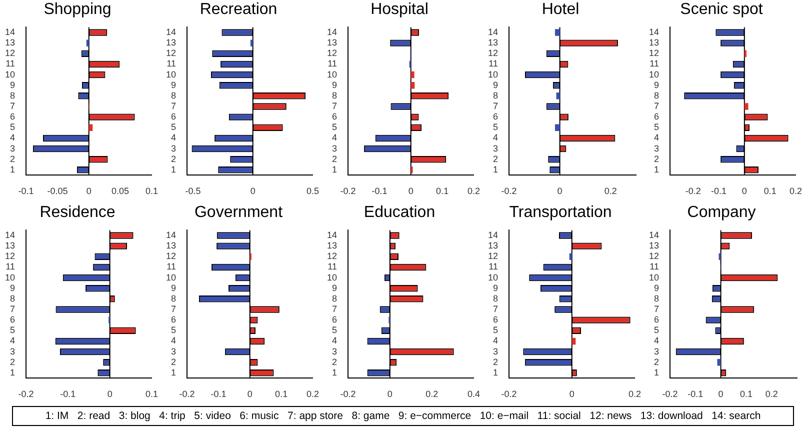  What do you see at coordinates (57, 191) in the screenshot?
I see `x-tick-label: -0.05` at bounding box center [57, 191].